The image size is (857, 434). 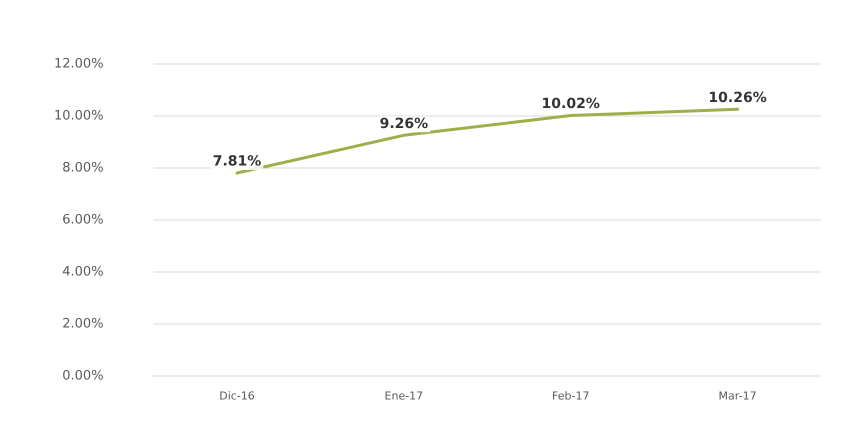 What do you see at coordinates (79, 64) in the screenshot?
I see `y-tick-label: 12.00%` at bounding box center [79, 64].